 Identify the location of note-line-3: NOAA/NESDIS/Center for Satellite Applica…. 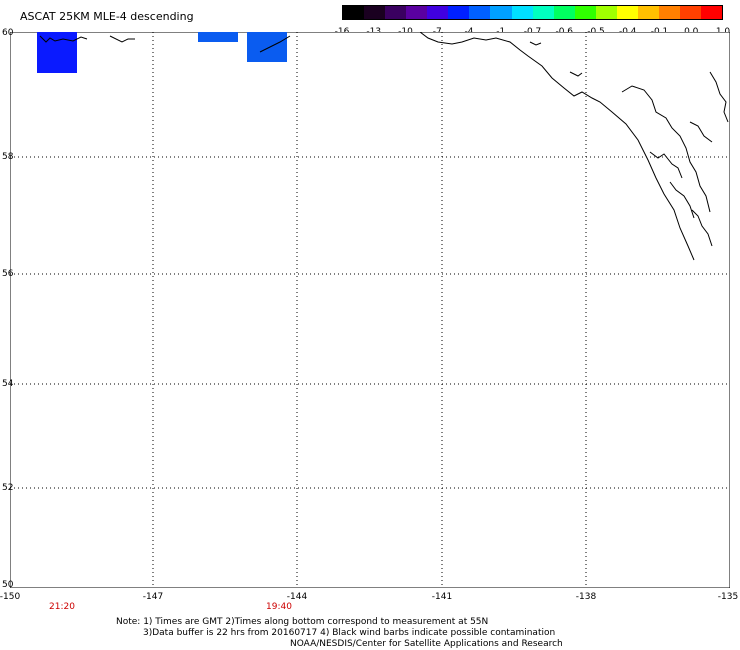
(426, 644).